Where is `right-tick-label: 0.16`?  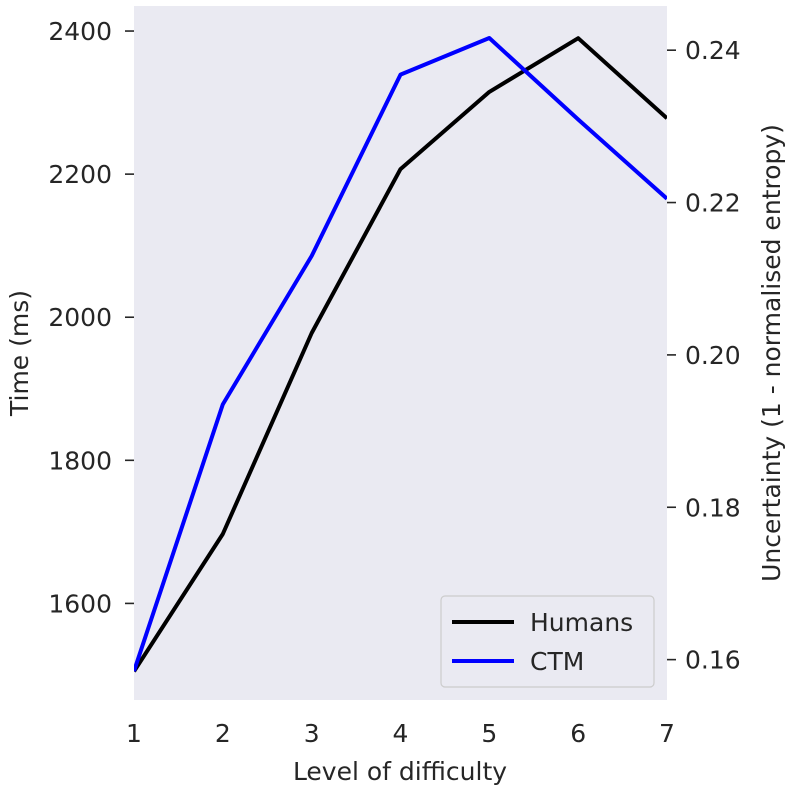
right-tick-label: 0.16 is located at coordinates (713, 660).